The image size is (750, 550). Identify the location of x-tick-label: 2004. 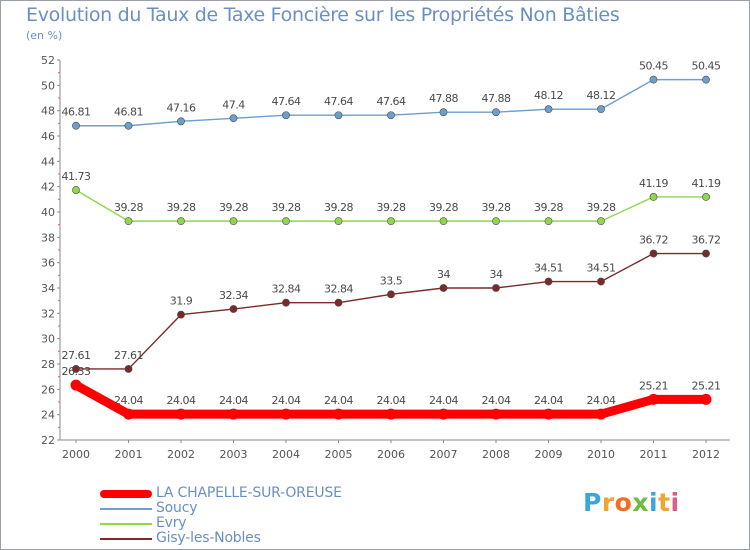
(286, 454).